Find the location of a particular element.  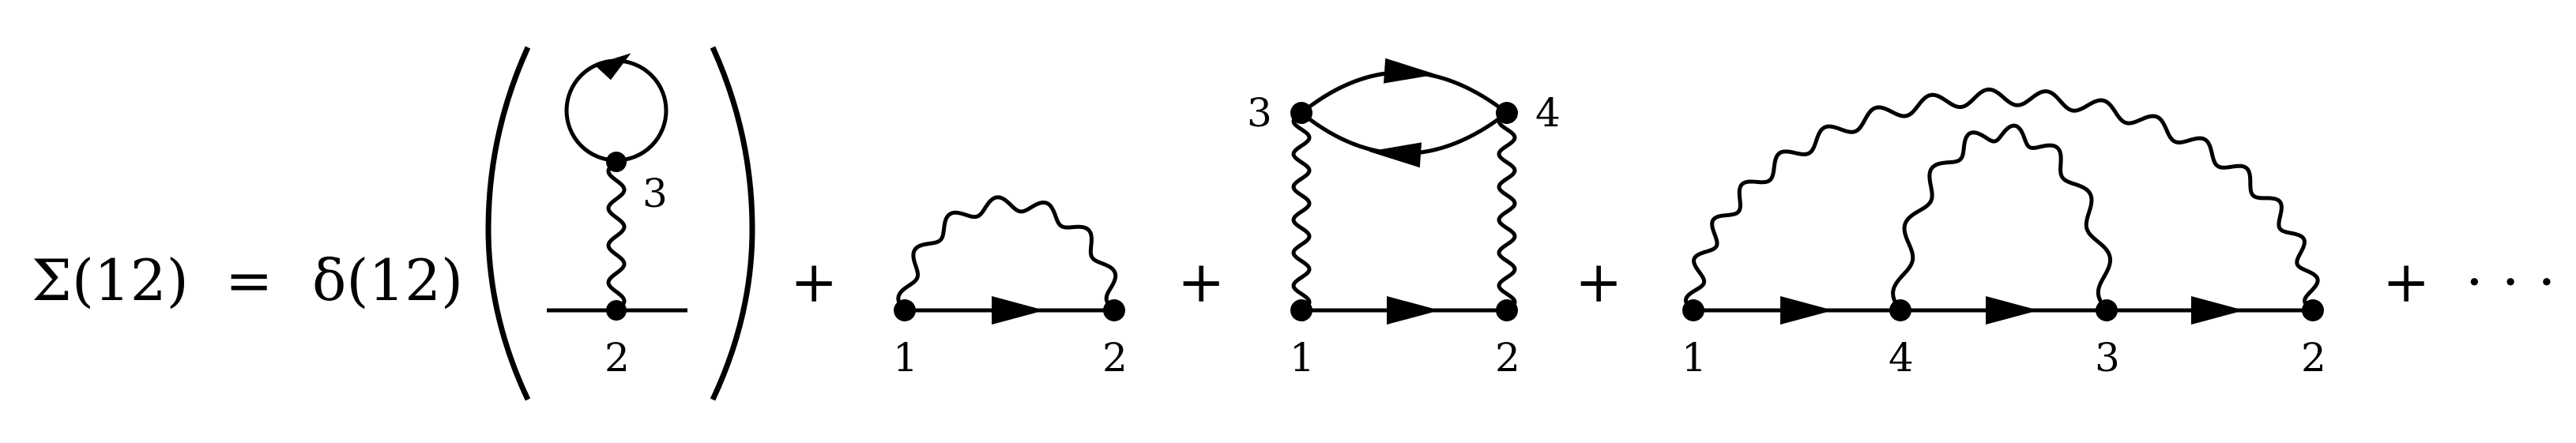

bubble-lower-arrow is located at coordinates (1395, 155).